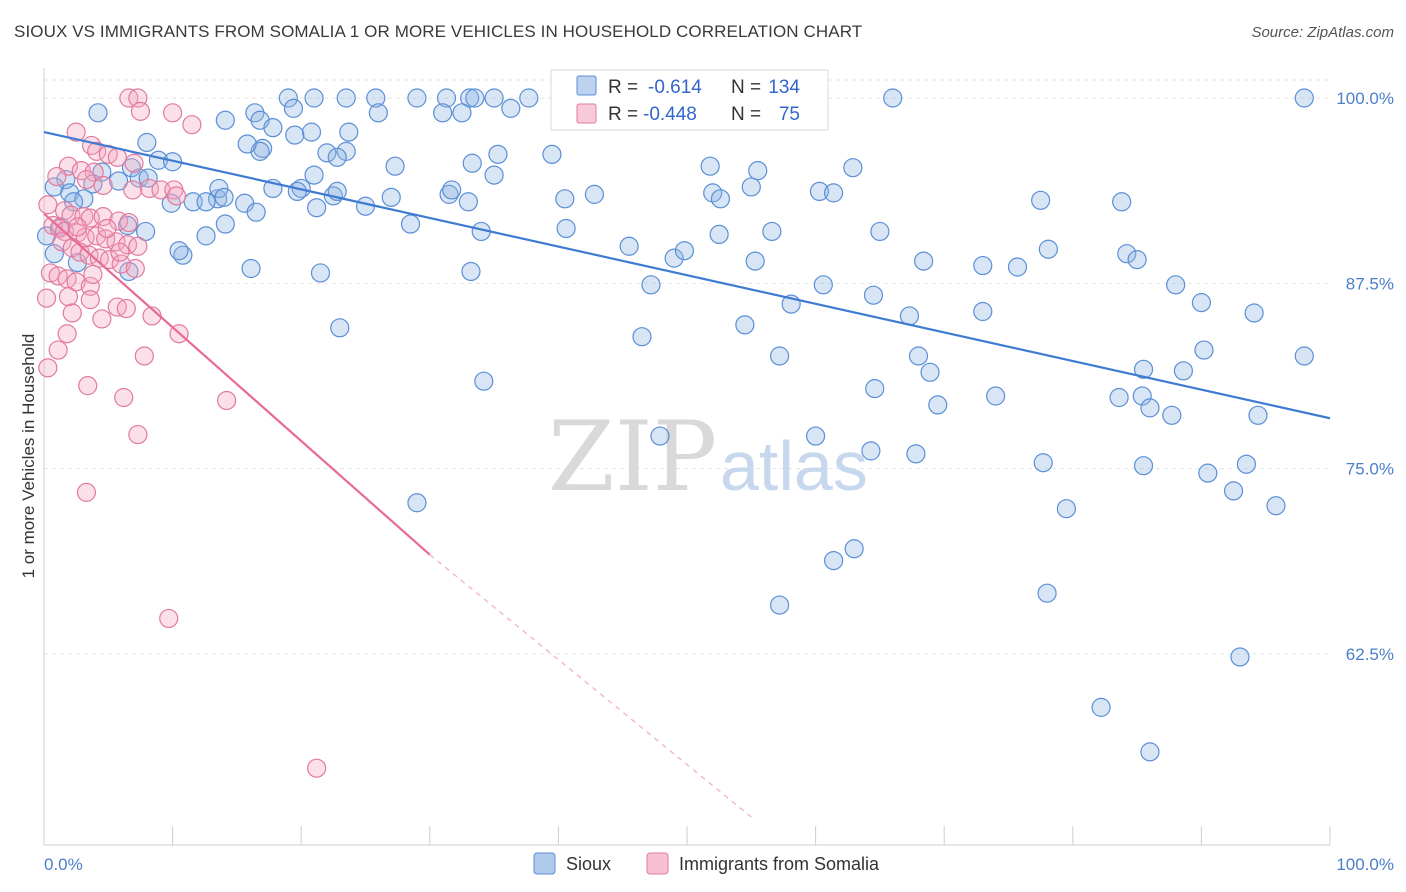 This screenshot has height=892, width=1406. What do you see at coordinates (632, 457) in the screenshot?
I see `watermark-zip: ZIP` at bounding box center [632, 457].